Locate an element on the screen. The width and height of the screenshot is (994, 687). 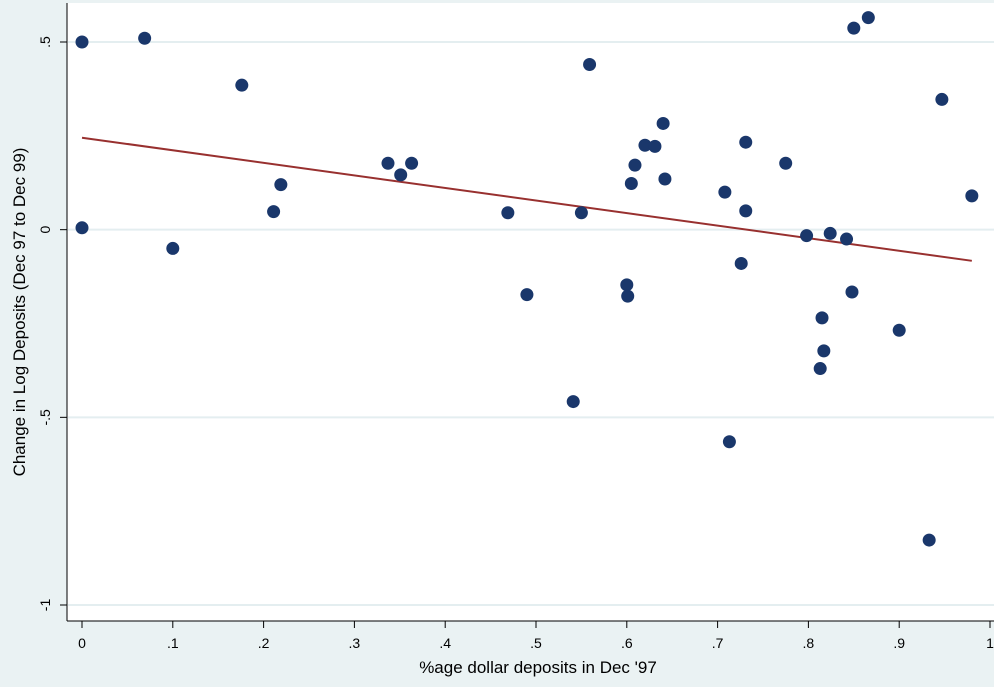
x-tick-label: .5 is located at coordinates (536, 643).